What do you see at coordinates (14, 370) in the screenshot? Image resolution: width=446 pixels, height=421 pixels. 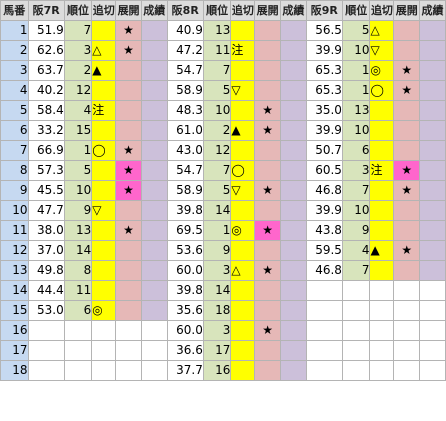 I see `umaban-cell: 18` at bounding box center [14, 370].